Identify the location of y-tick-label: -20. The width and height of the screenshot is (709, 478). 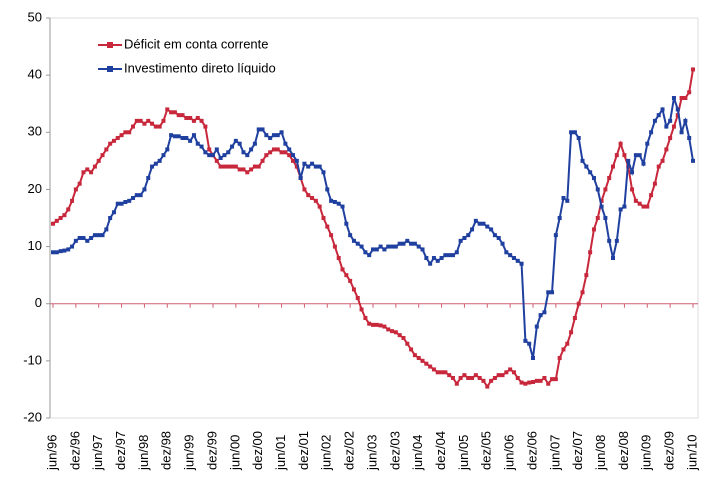
(32, 416).